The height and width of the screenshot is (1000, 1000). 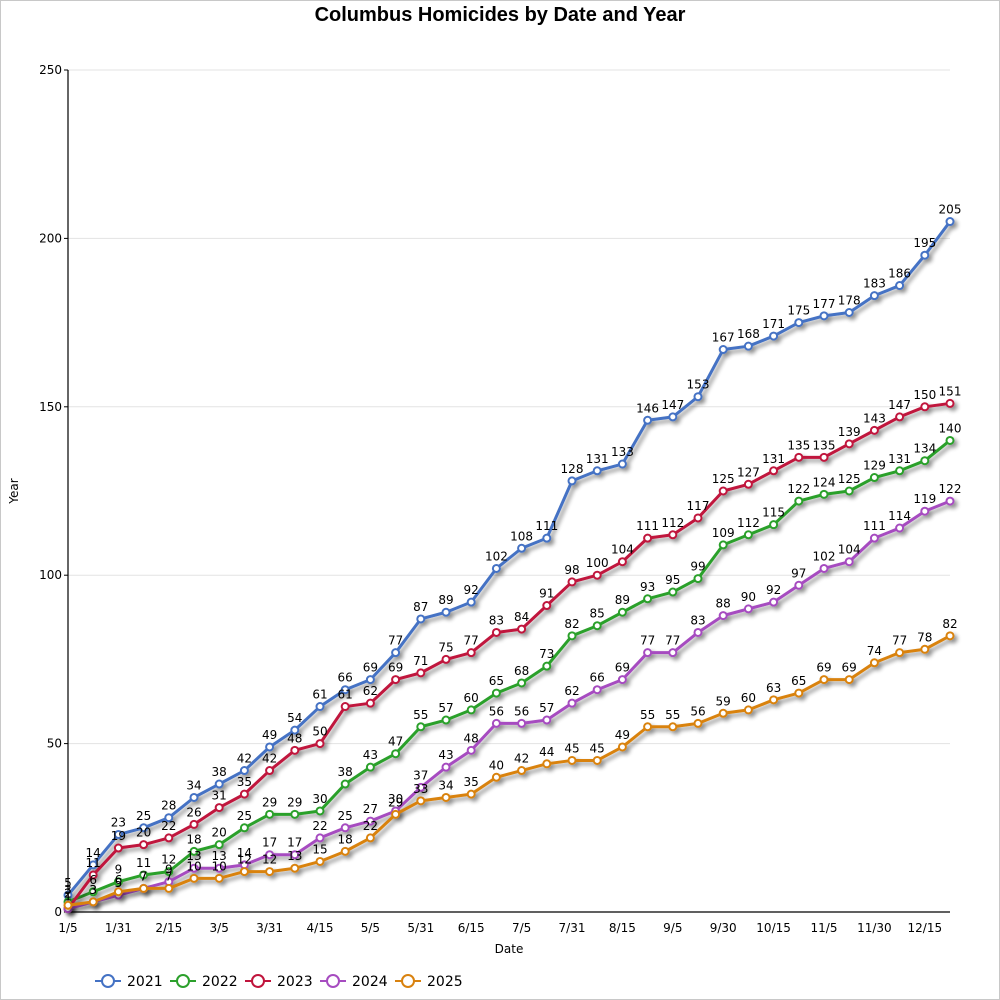 I want to click on legend-item-2023: 2023, so click(x=279, y=982).